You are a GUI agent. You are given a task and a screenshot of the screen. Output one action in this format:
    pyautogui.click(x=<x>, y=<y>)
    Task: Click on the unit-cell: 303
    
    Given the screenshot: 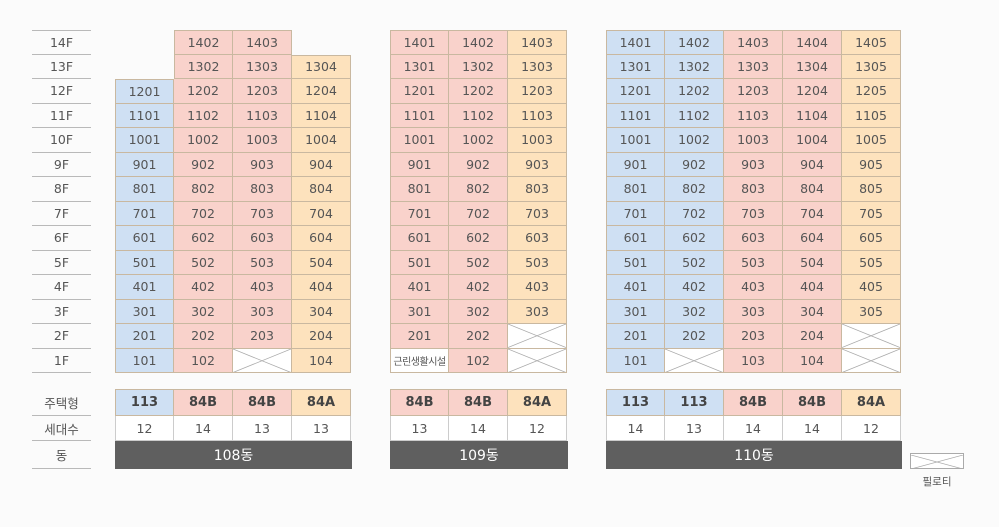 What is the action you would take?
    pyautogui.click(x=537, y=311)
    